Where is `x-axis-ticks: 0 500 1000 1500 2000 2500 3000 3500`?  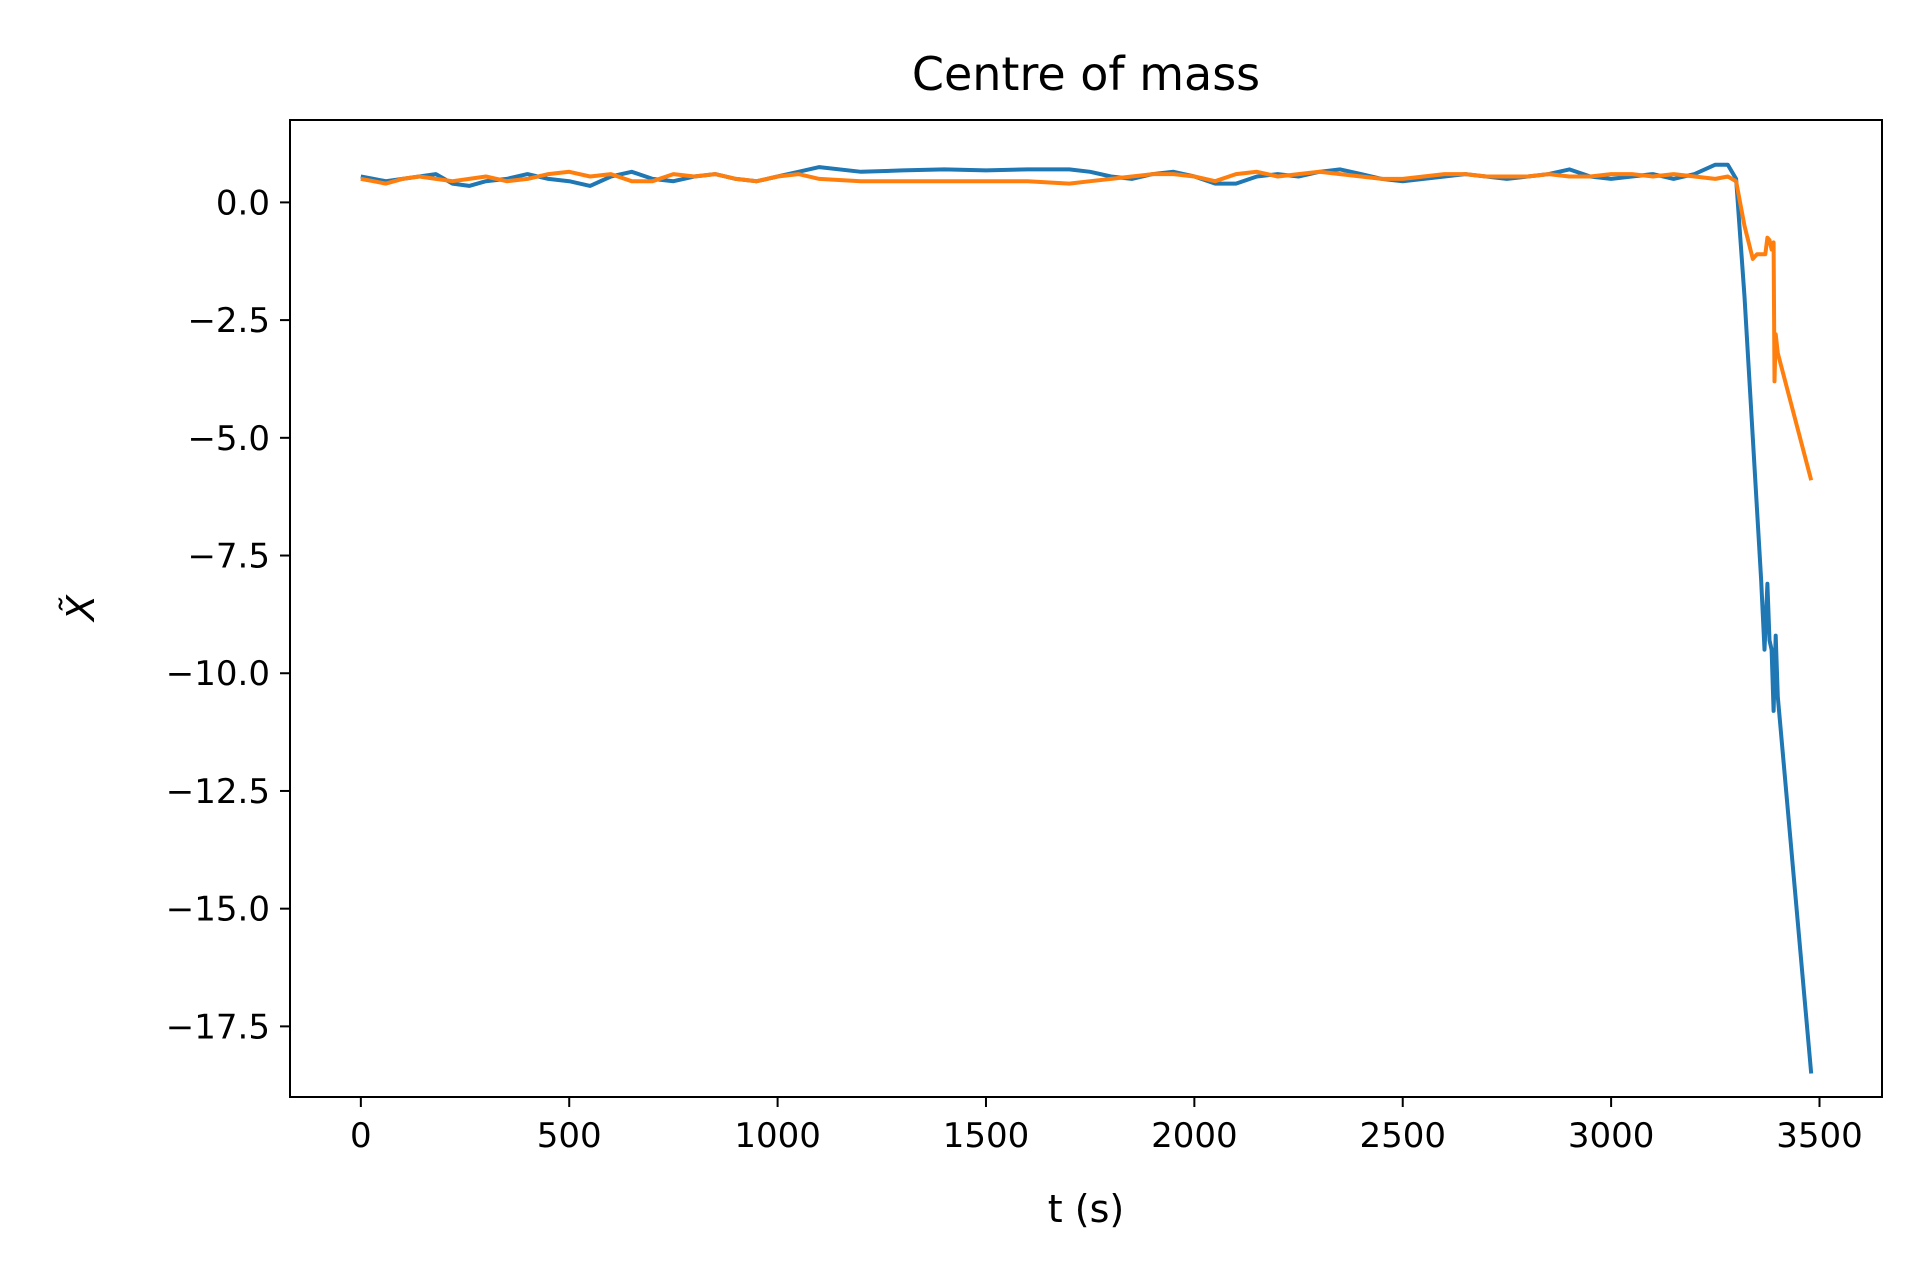 x-axis-ticks: 0 500 1000 1500 2000 2500 3000 3500 is located at coordinates (1106, 1126).